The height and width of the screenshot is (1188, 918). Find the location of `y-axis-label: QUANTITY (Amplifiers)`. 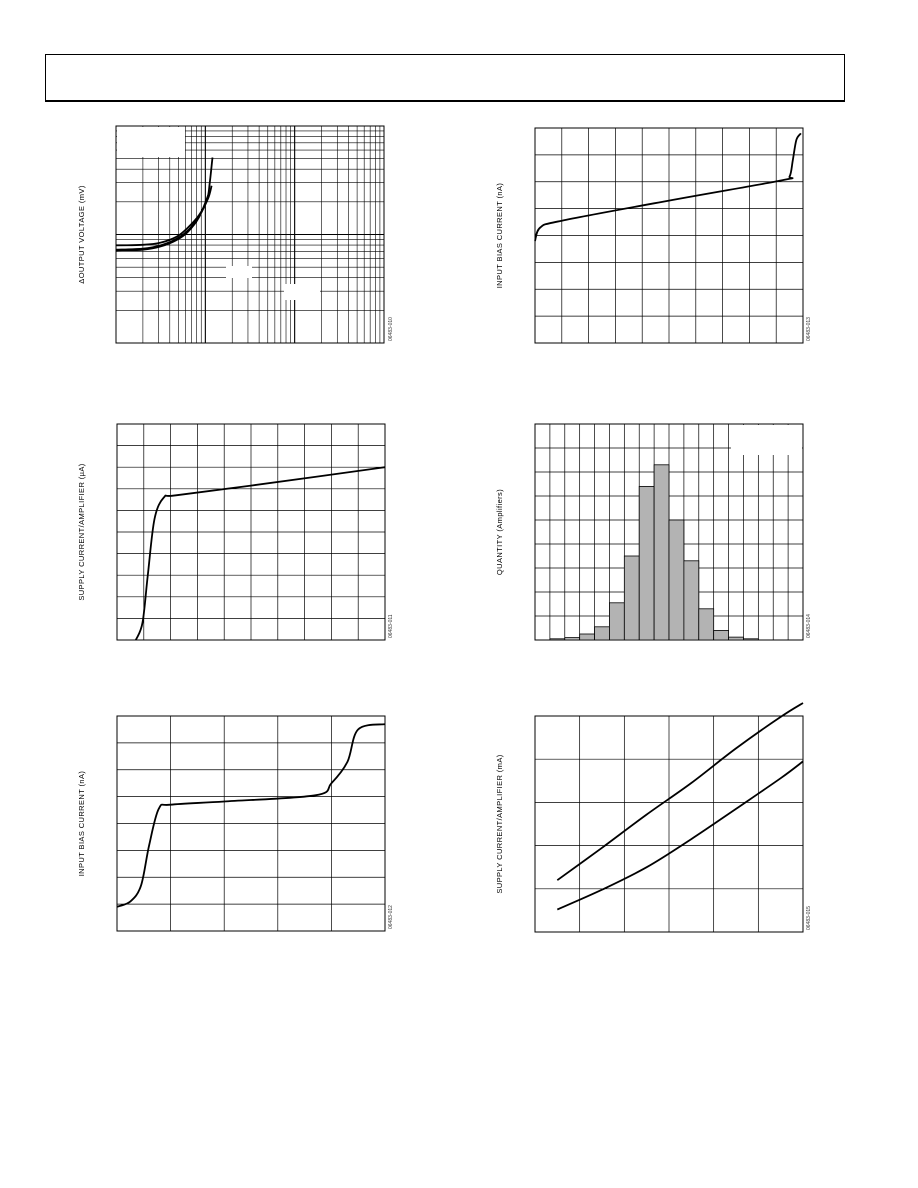

y-axis-label: QUANTITY (Amplifiers) is located at coordinates (499, 532).